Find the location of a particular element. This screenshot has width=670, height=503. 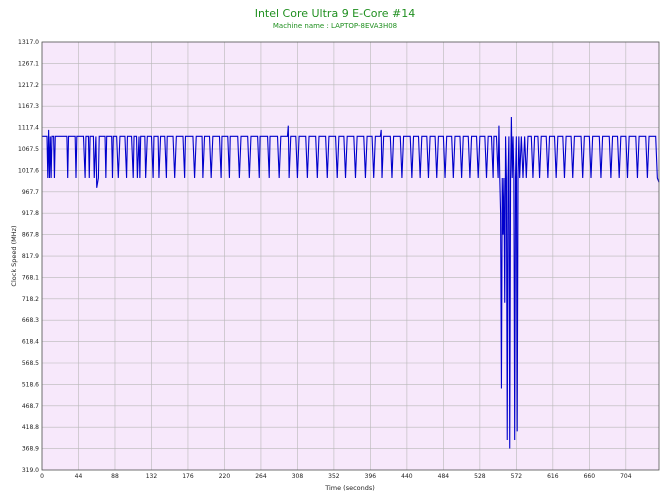

y-axis-label: Clock Speed (MHz) is located at coordinates (14, 255).